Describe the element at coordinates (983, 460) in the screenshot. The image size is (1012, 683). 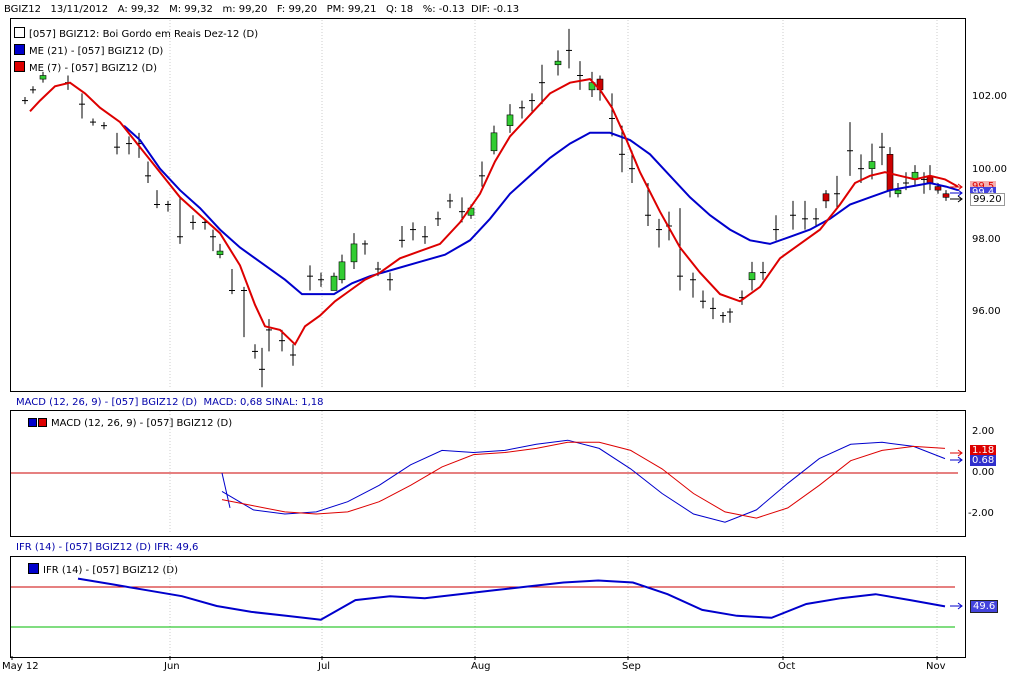
I see `last-macd-label: 0.68` at that location.